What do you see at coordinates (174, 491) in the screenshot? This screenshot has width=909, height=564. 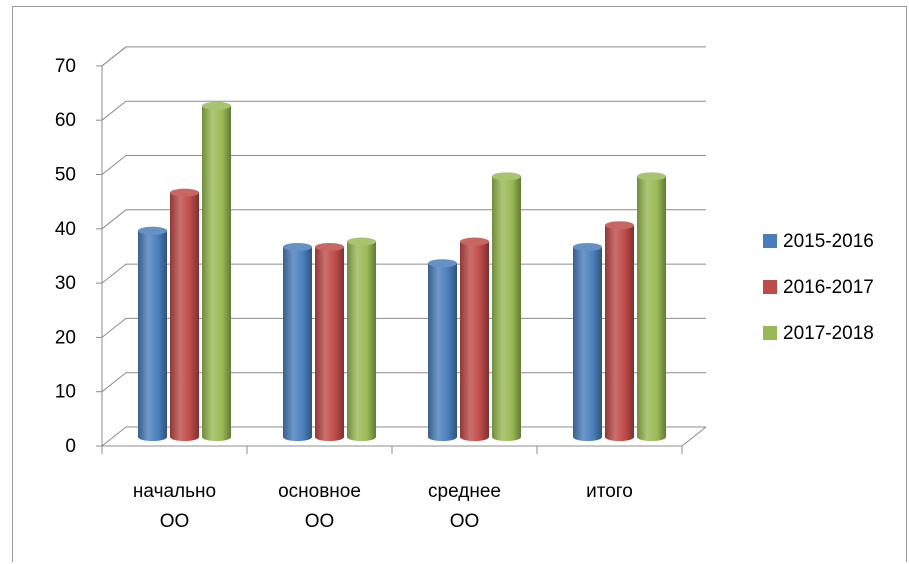 I see `x-category-label: начально` at bounding box center [174, 491].